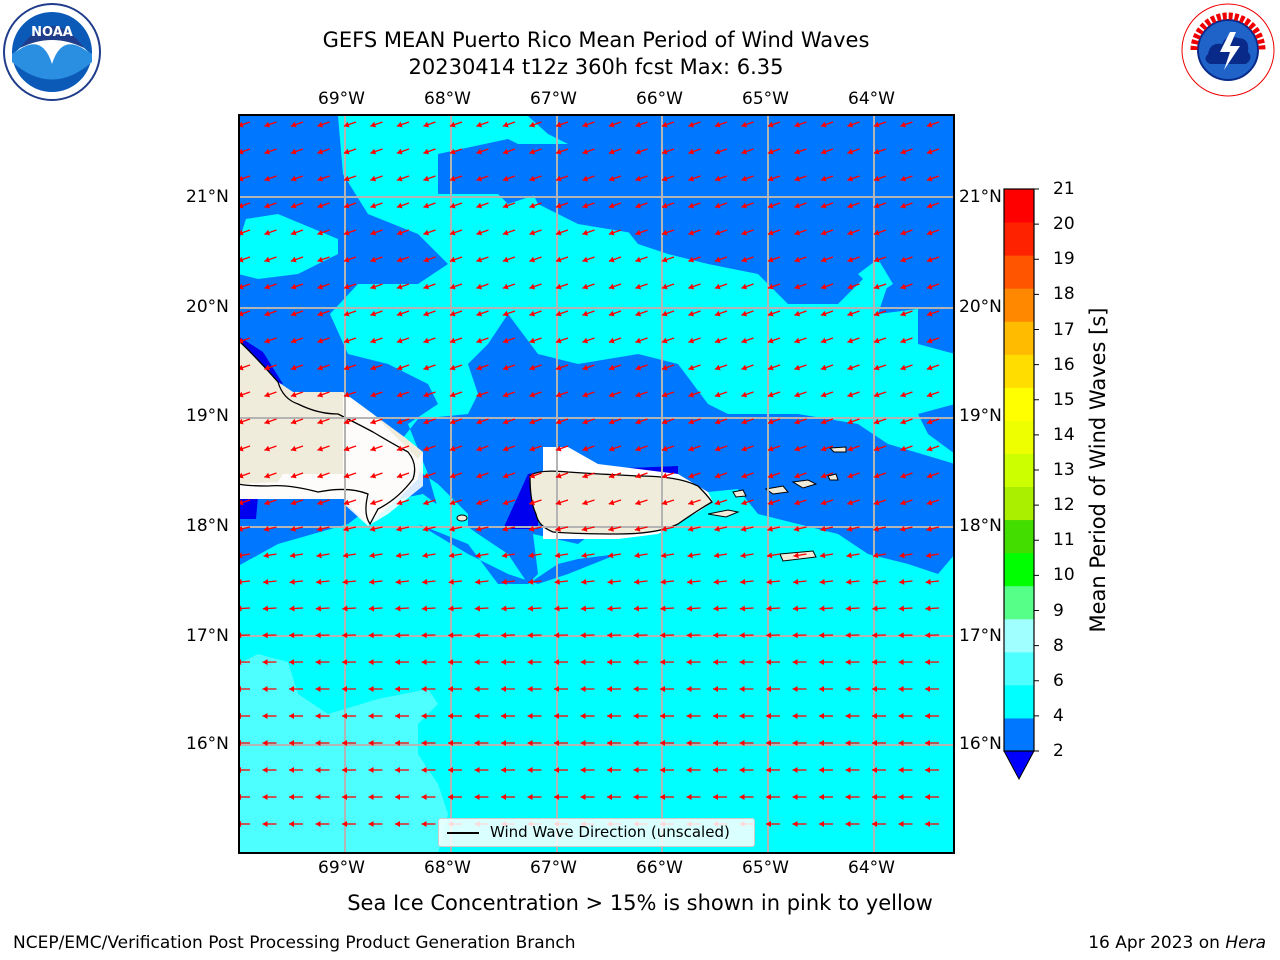 The width and height of the screenshot is (1280, 960). I want to click on colorbar-bin, so click(1019, 206).